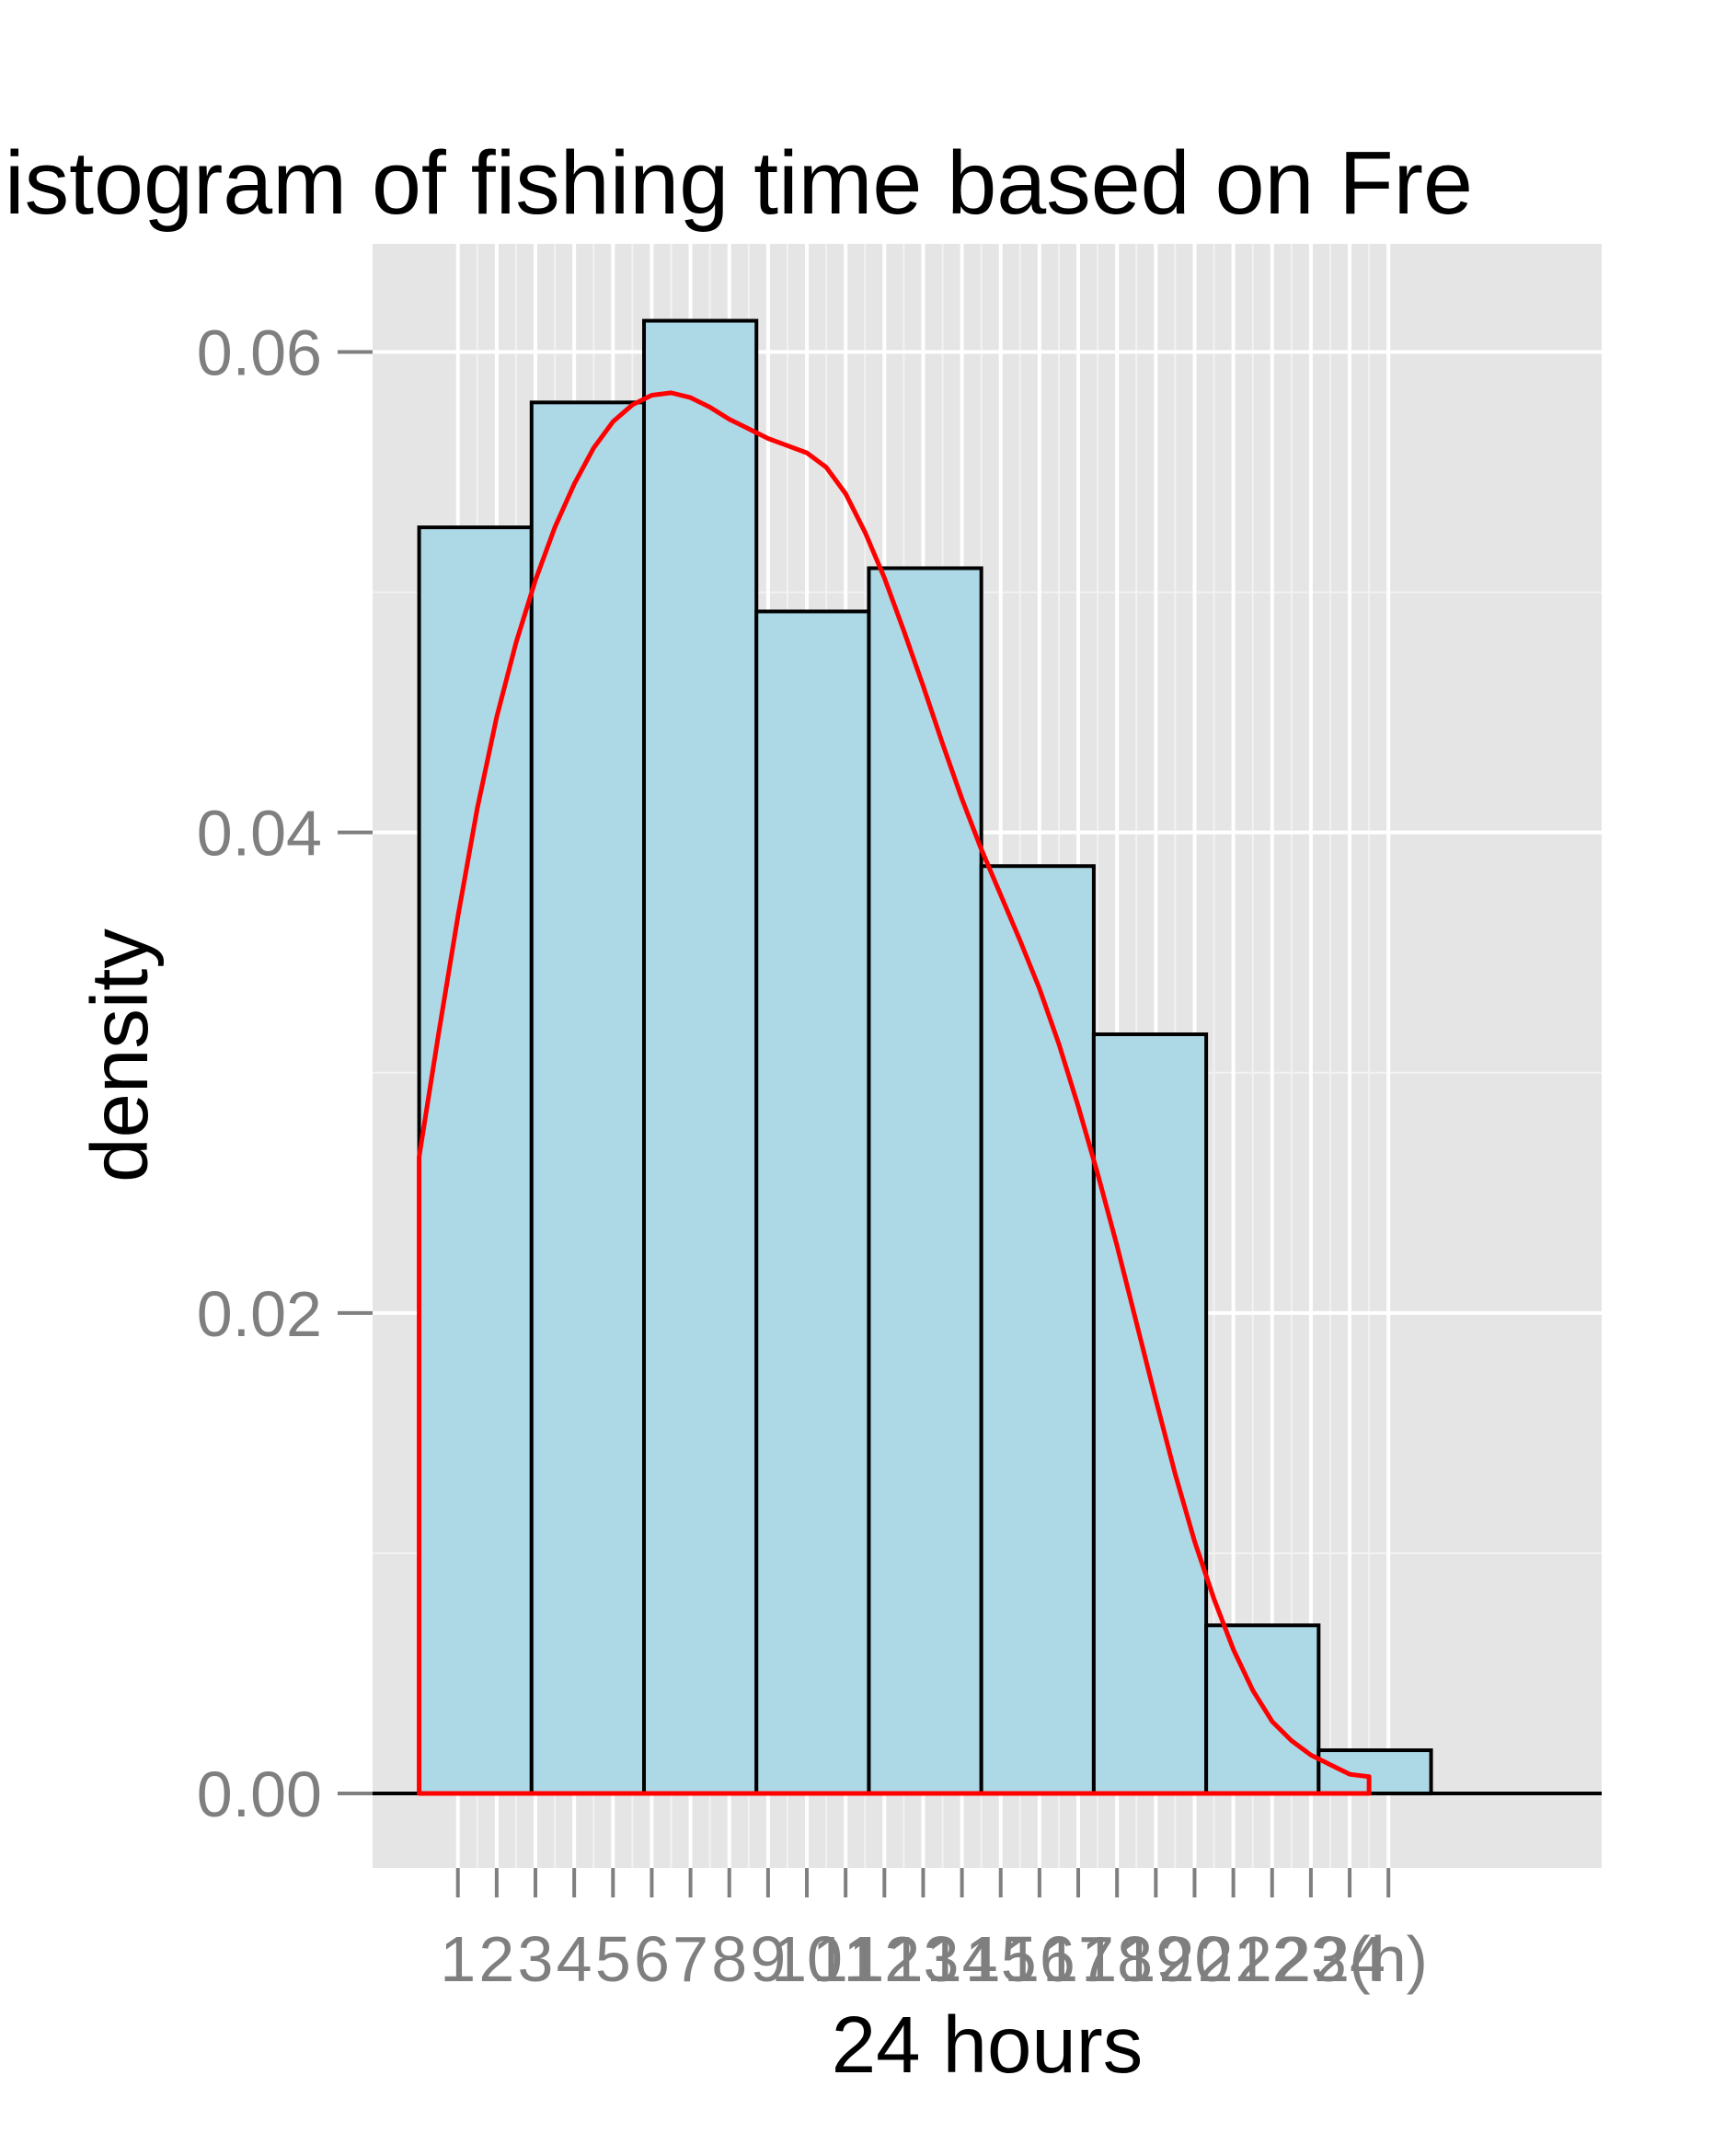  Describe the element at coordinates (1311, 1959) in the screenshot. I see `x-tick-label: 23` at that location.